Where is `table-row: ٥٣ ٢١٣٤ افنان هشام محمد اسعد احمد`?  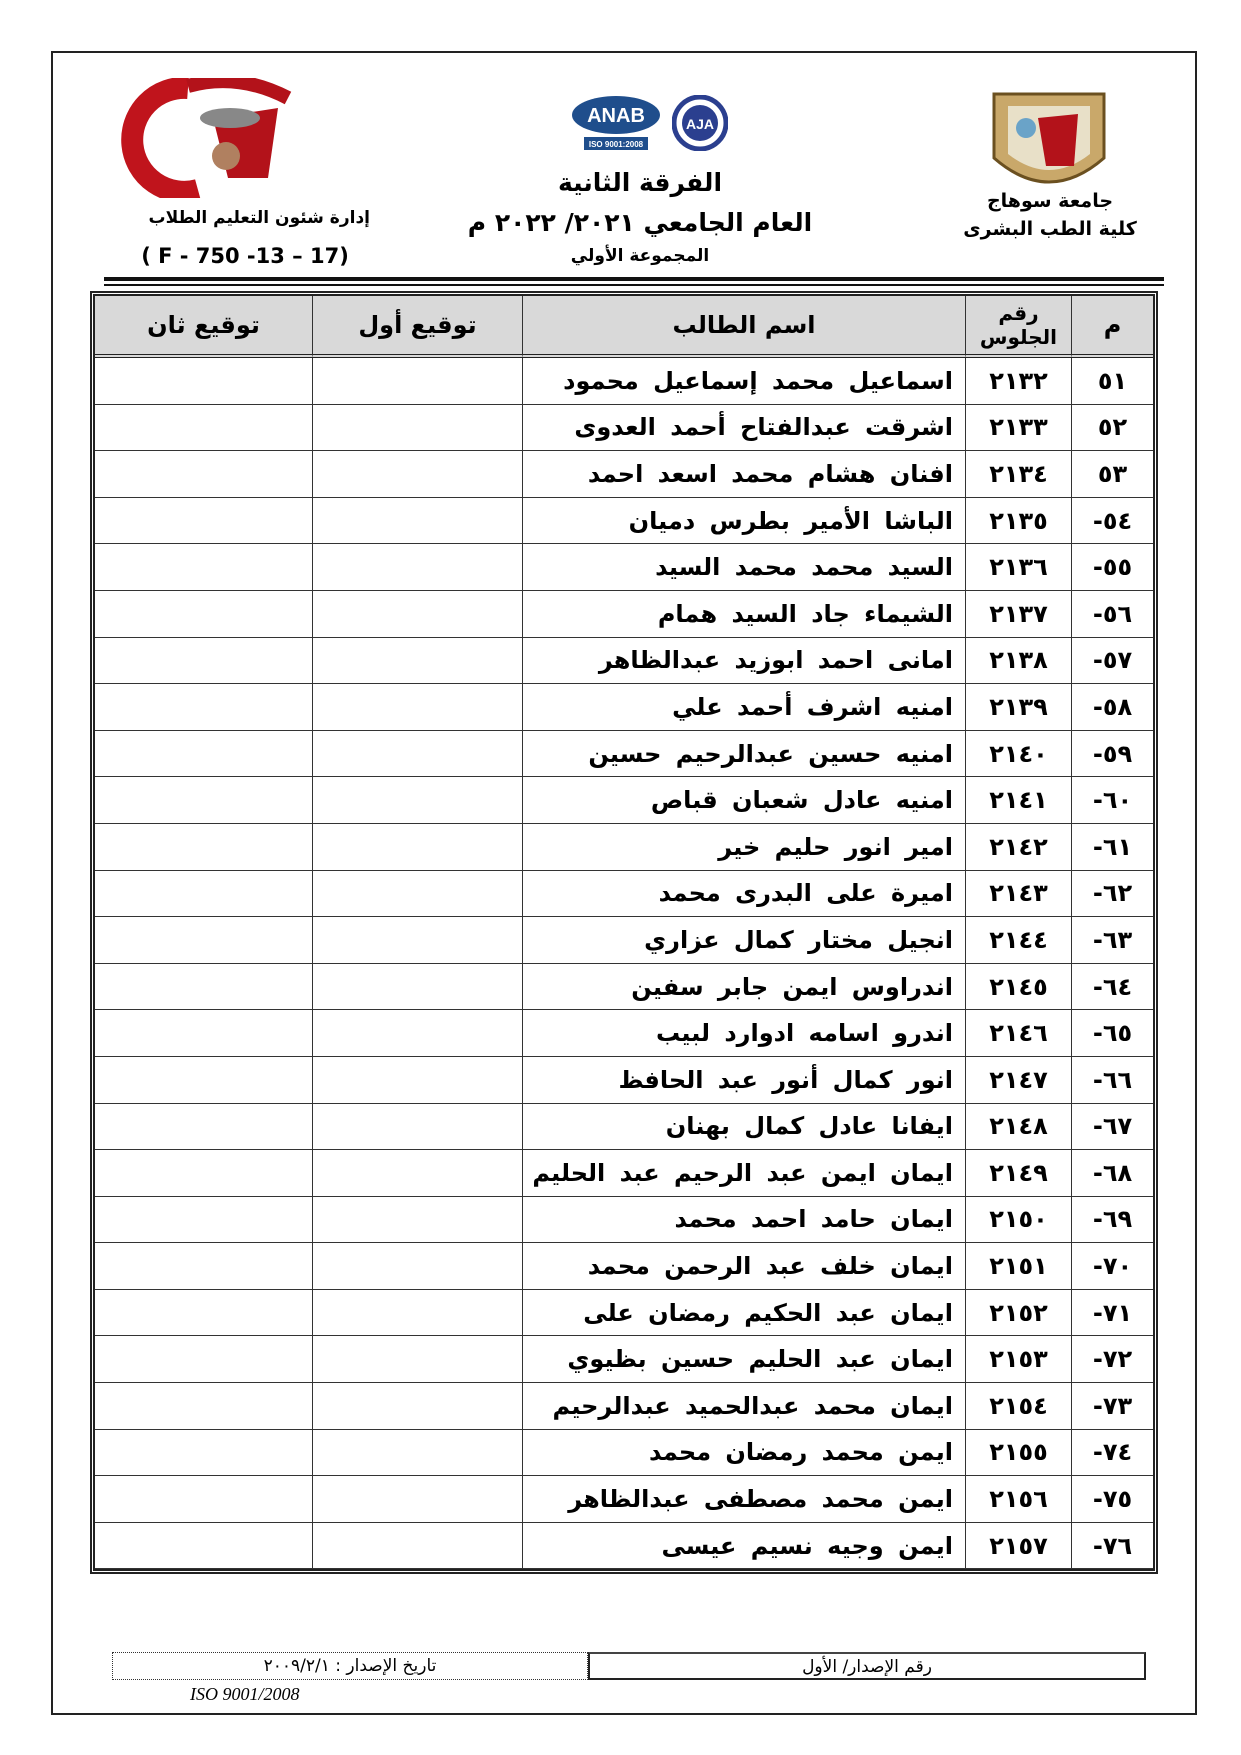
table-row: ٥٣ ٢١٣٤ افنان هشام محمد اسعد احمد is located at coordinates (624, 474).